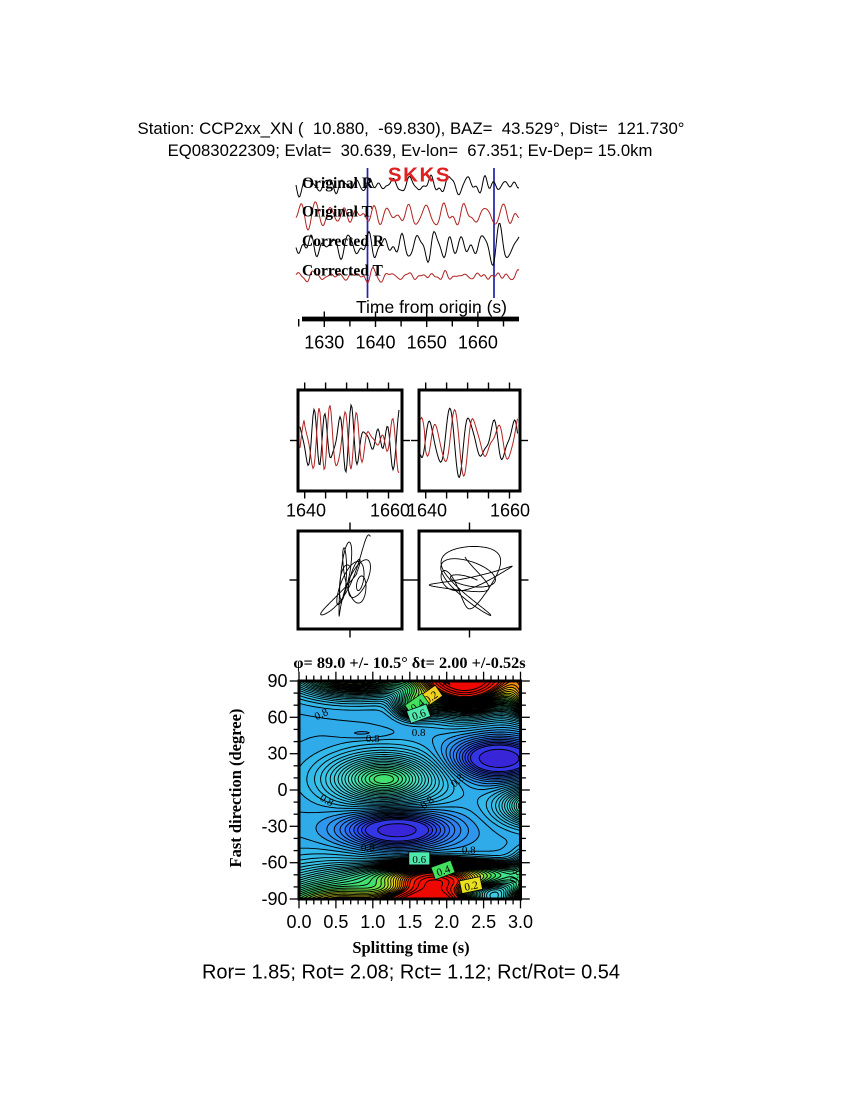 The image size is (850, 1100). Describe the element at coordinates (471, 886) in the screenshot. I see `svg-text: 0.2` at that location.